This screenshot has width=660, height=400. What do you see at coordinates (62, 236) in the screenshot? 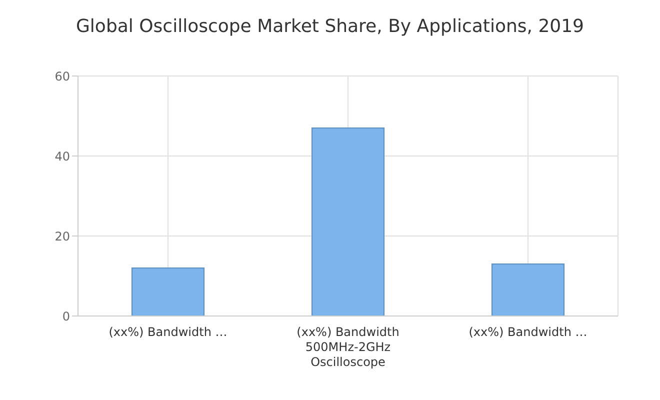
I see `y-tick-label: 20` at bounding box center [62, 236].